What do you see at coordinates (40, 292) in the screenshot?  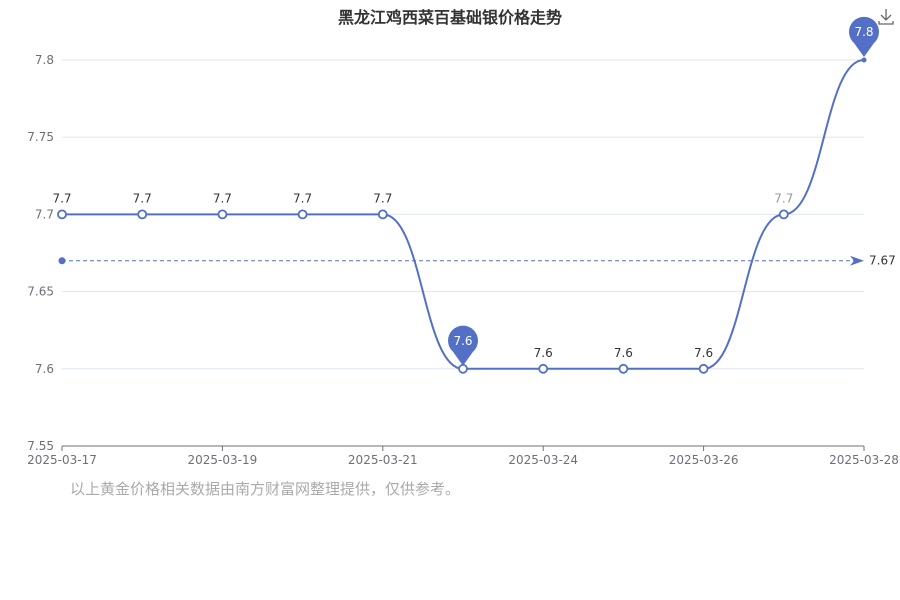 I see `y-tick-label: 7.65` at bounding box center [40, 292].